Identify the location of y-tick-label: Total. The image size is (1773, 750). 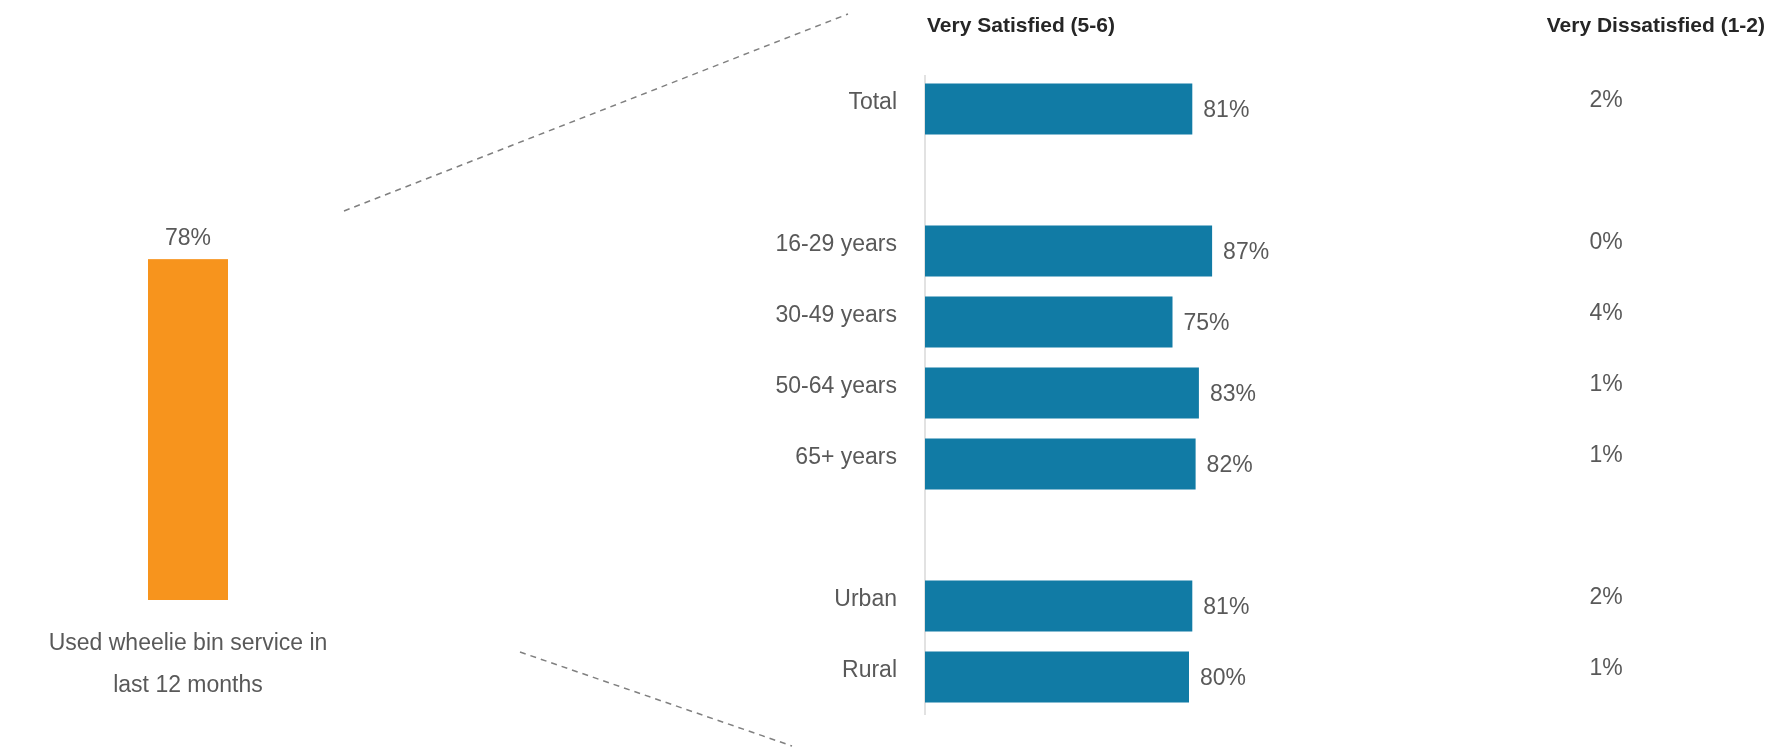
(872, 101).